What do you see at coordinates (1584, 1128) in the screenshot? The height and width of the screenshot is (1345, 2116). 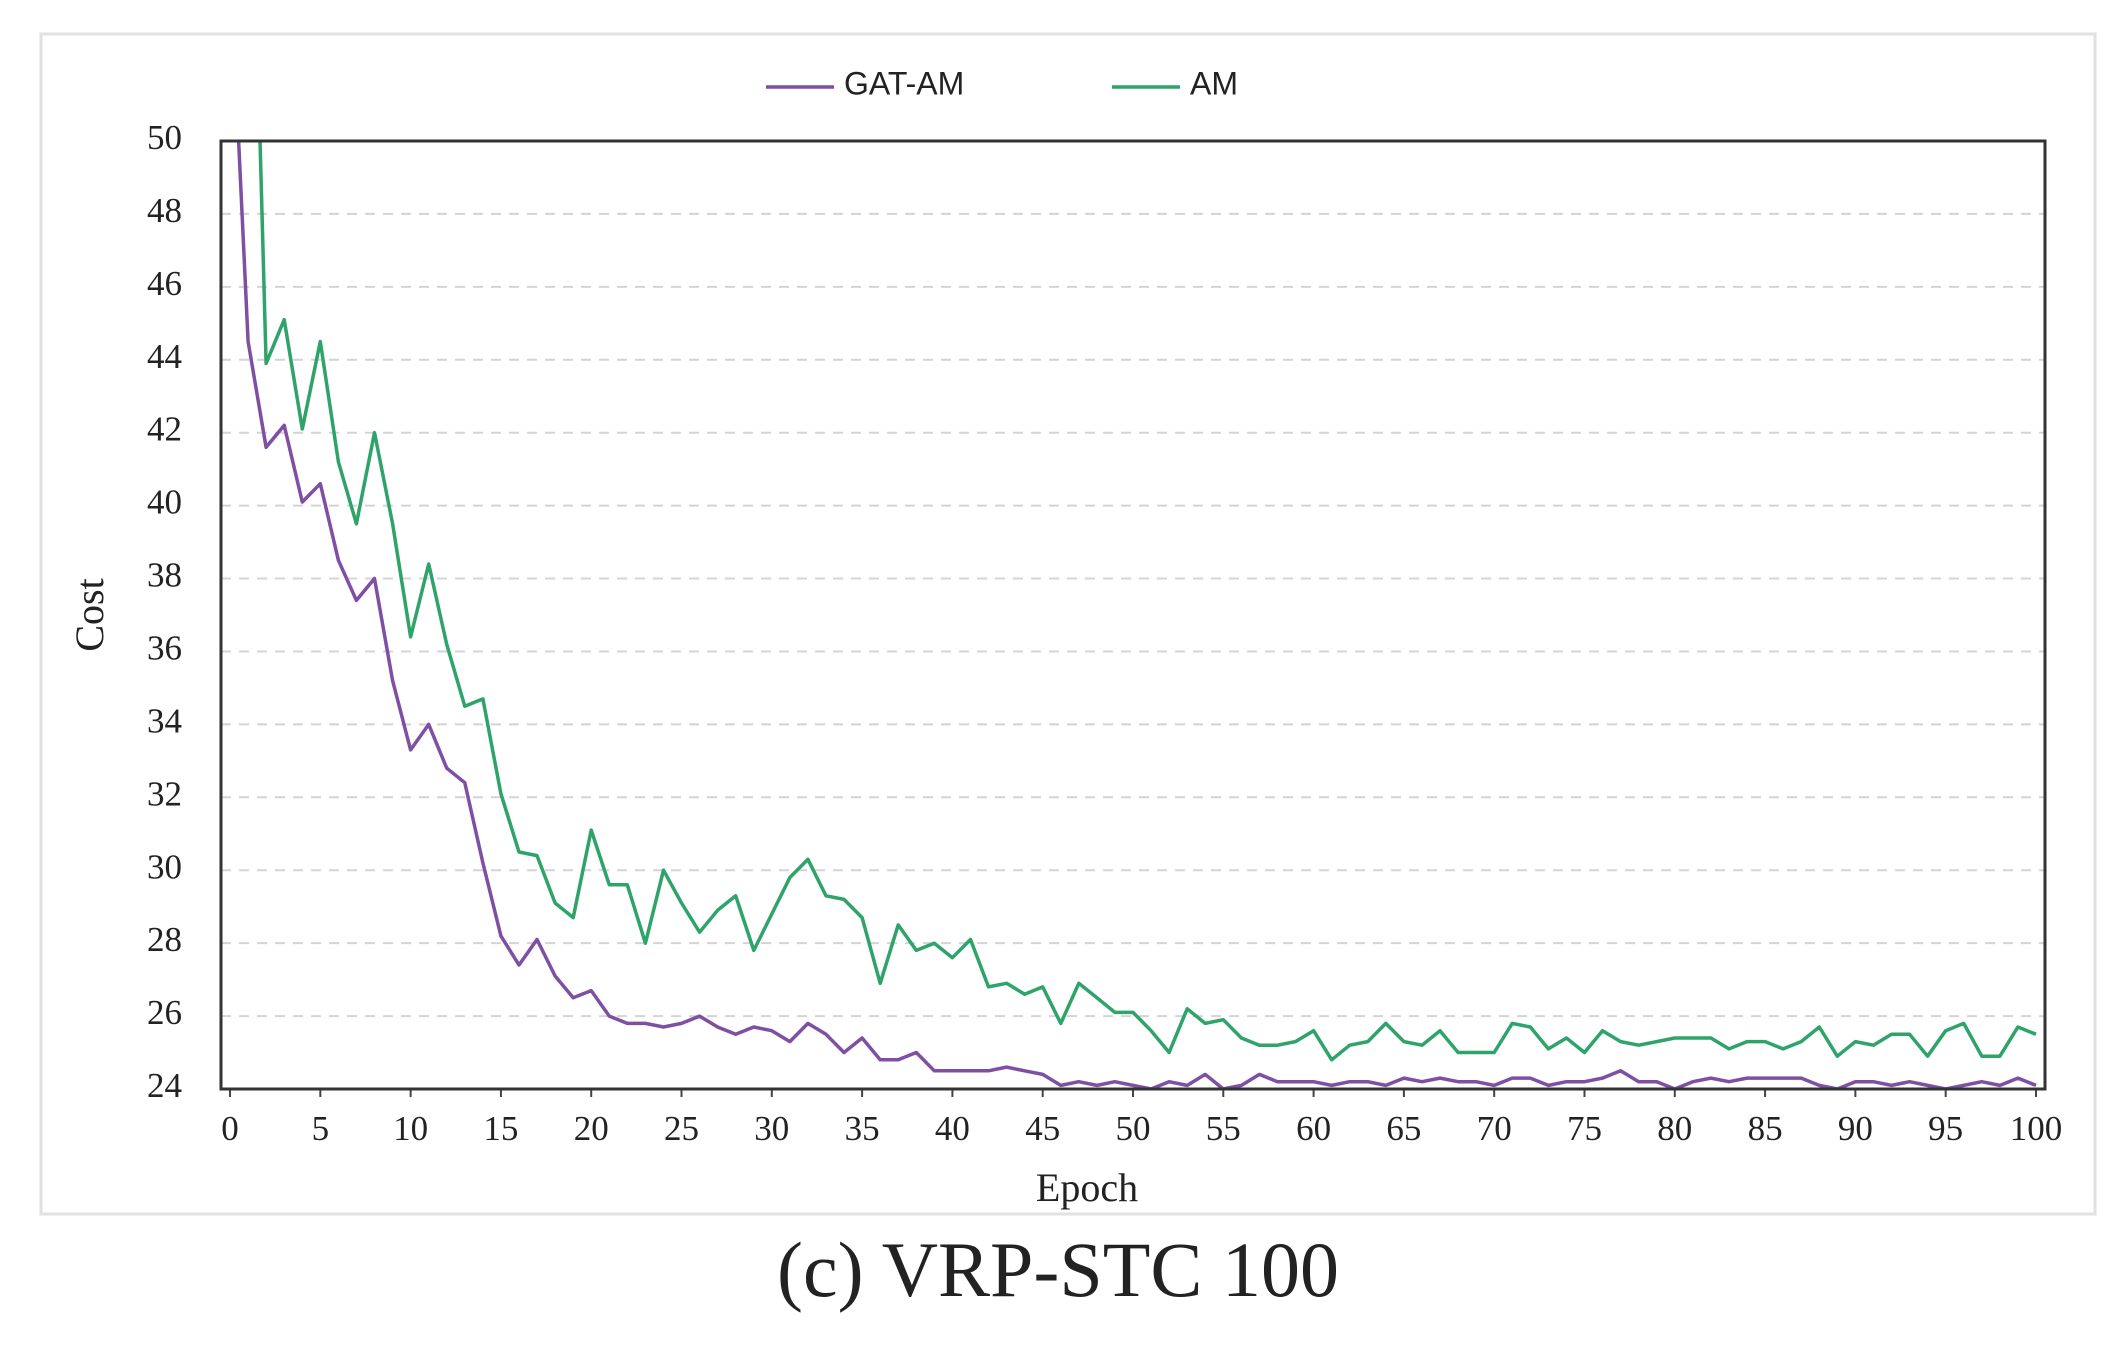 I see `x-tick-label: 75` at bounding box center [1584, 1128].